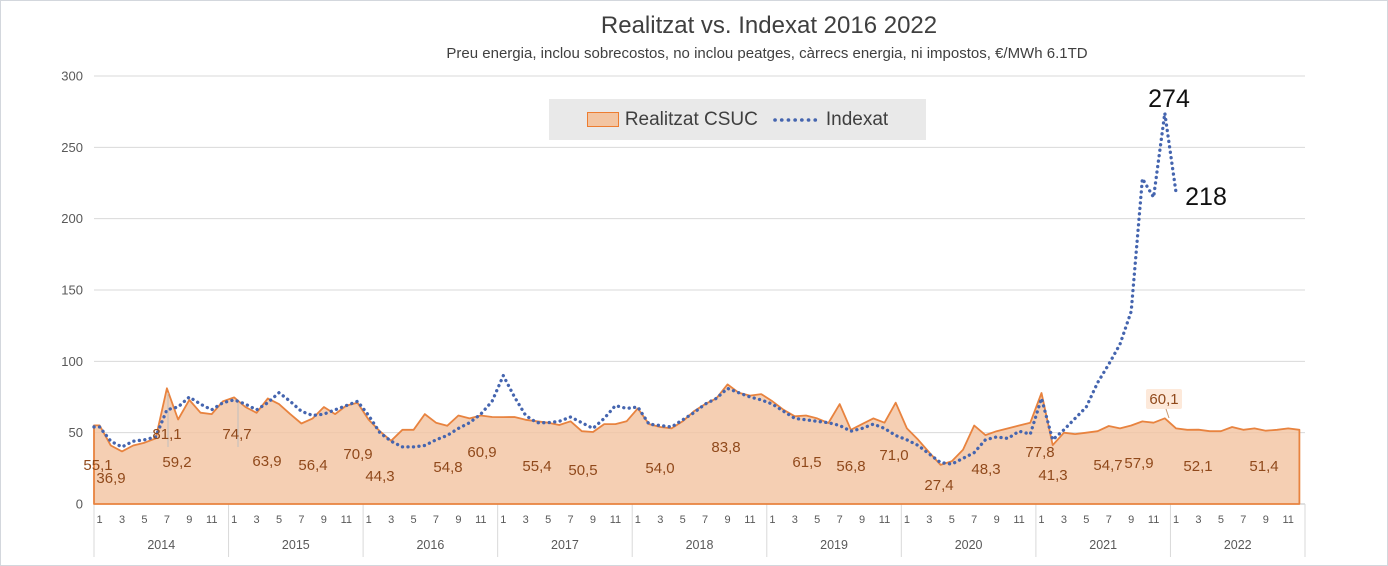  I want to click on year-label: 2015, so click(296, 545).